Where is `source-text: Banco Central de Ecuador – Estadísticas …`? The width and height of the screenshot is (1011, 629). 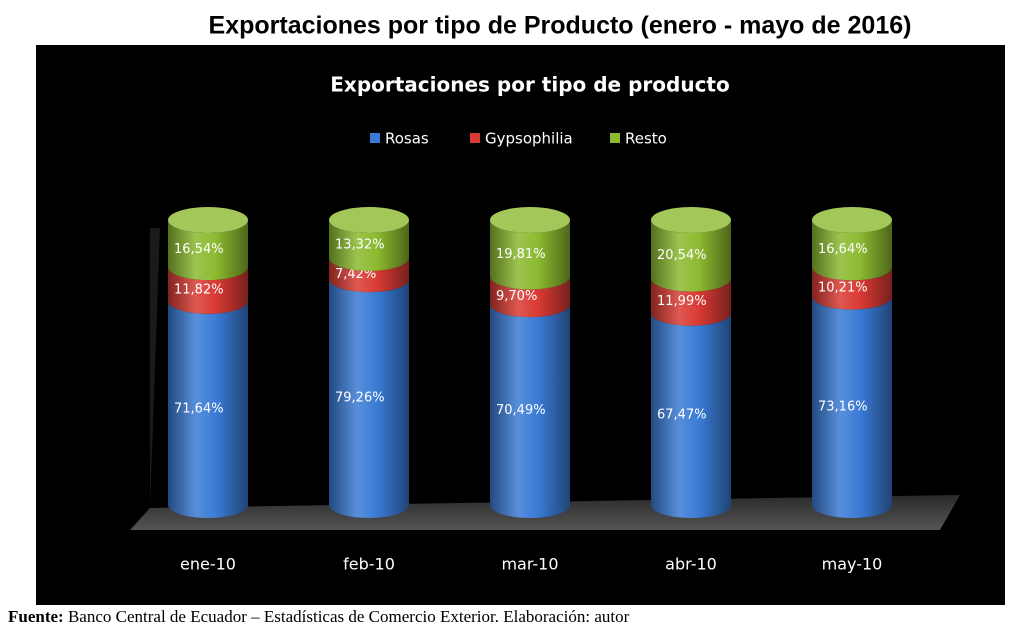
source-text: Banco Central de Ecuador – Estadísticas … is located at coordinates (349, 616).